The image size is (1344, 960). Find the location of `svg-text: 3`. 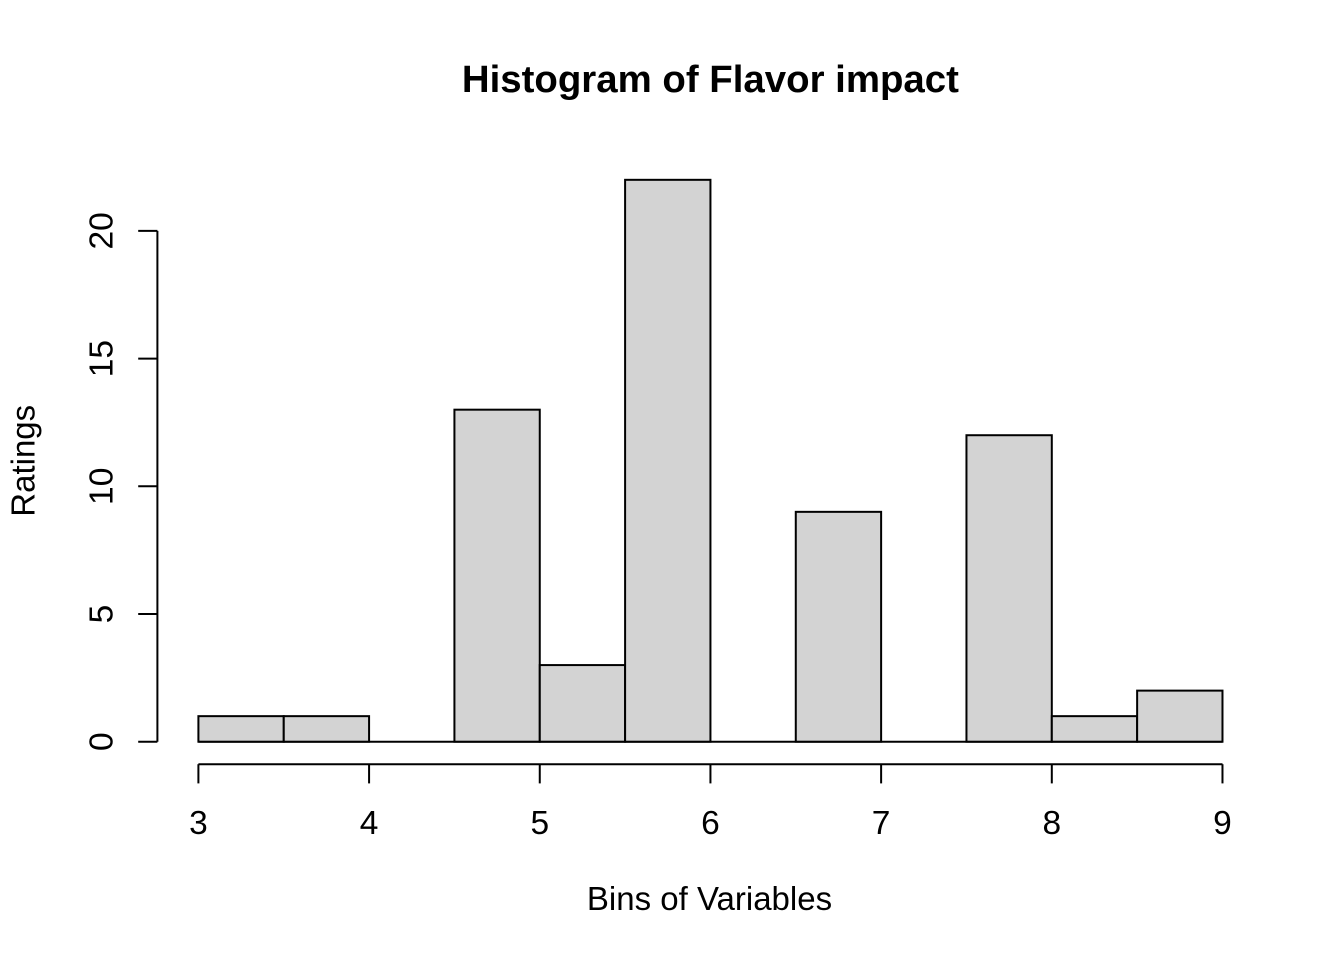

svg-text: 3 is located at coordinates (198, 823).